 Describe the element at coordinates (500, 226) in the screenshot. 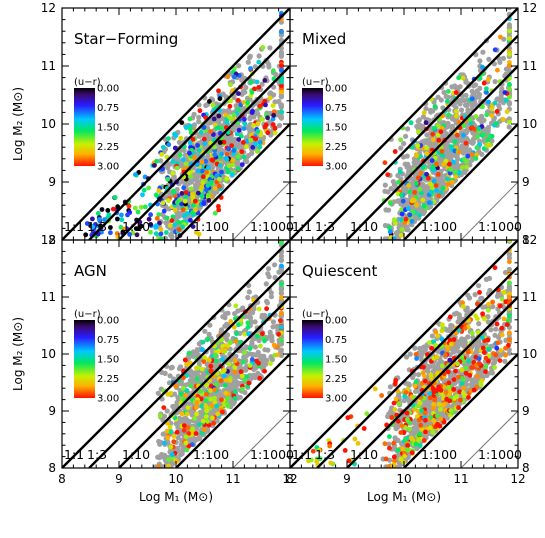

I see `ratio-label: 1:1000` at that location.